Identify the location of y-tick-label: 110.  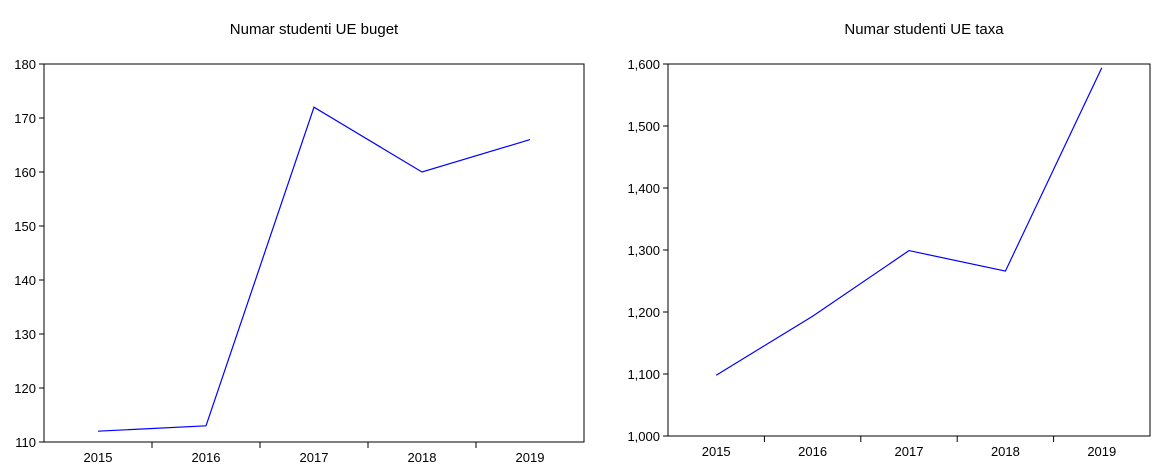
(25, 442).